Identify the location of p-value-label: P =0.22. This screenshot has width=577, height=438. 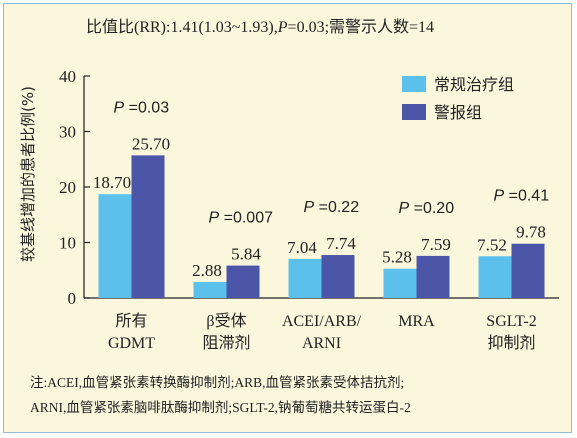
(332, 207).